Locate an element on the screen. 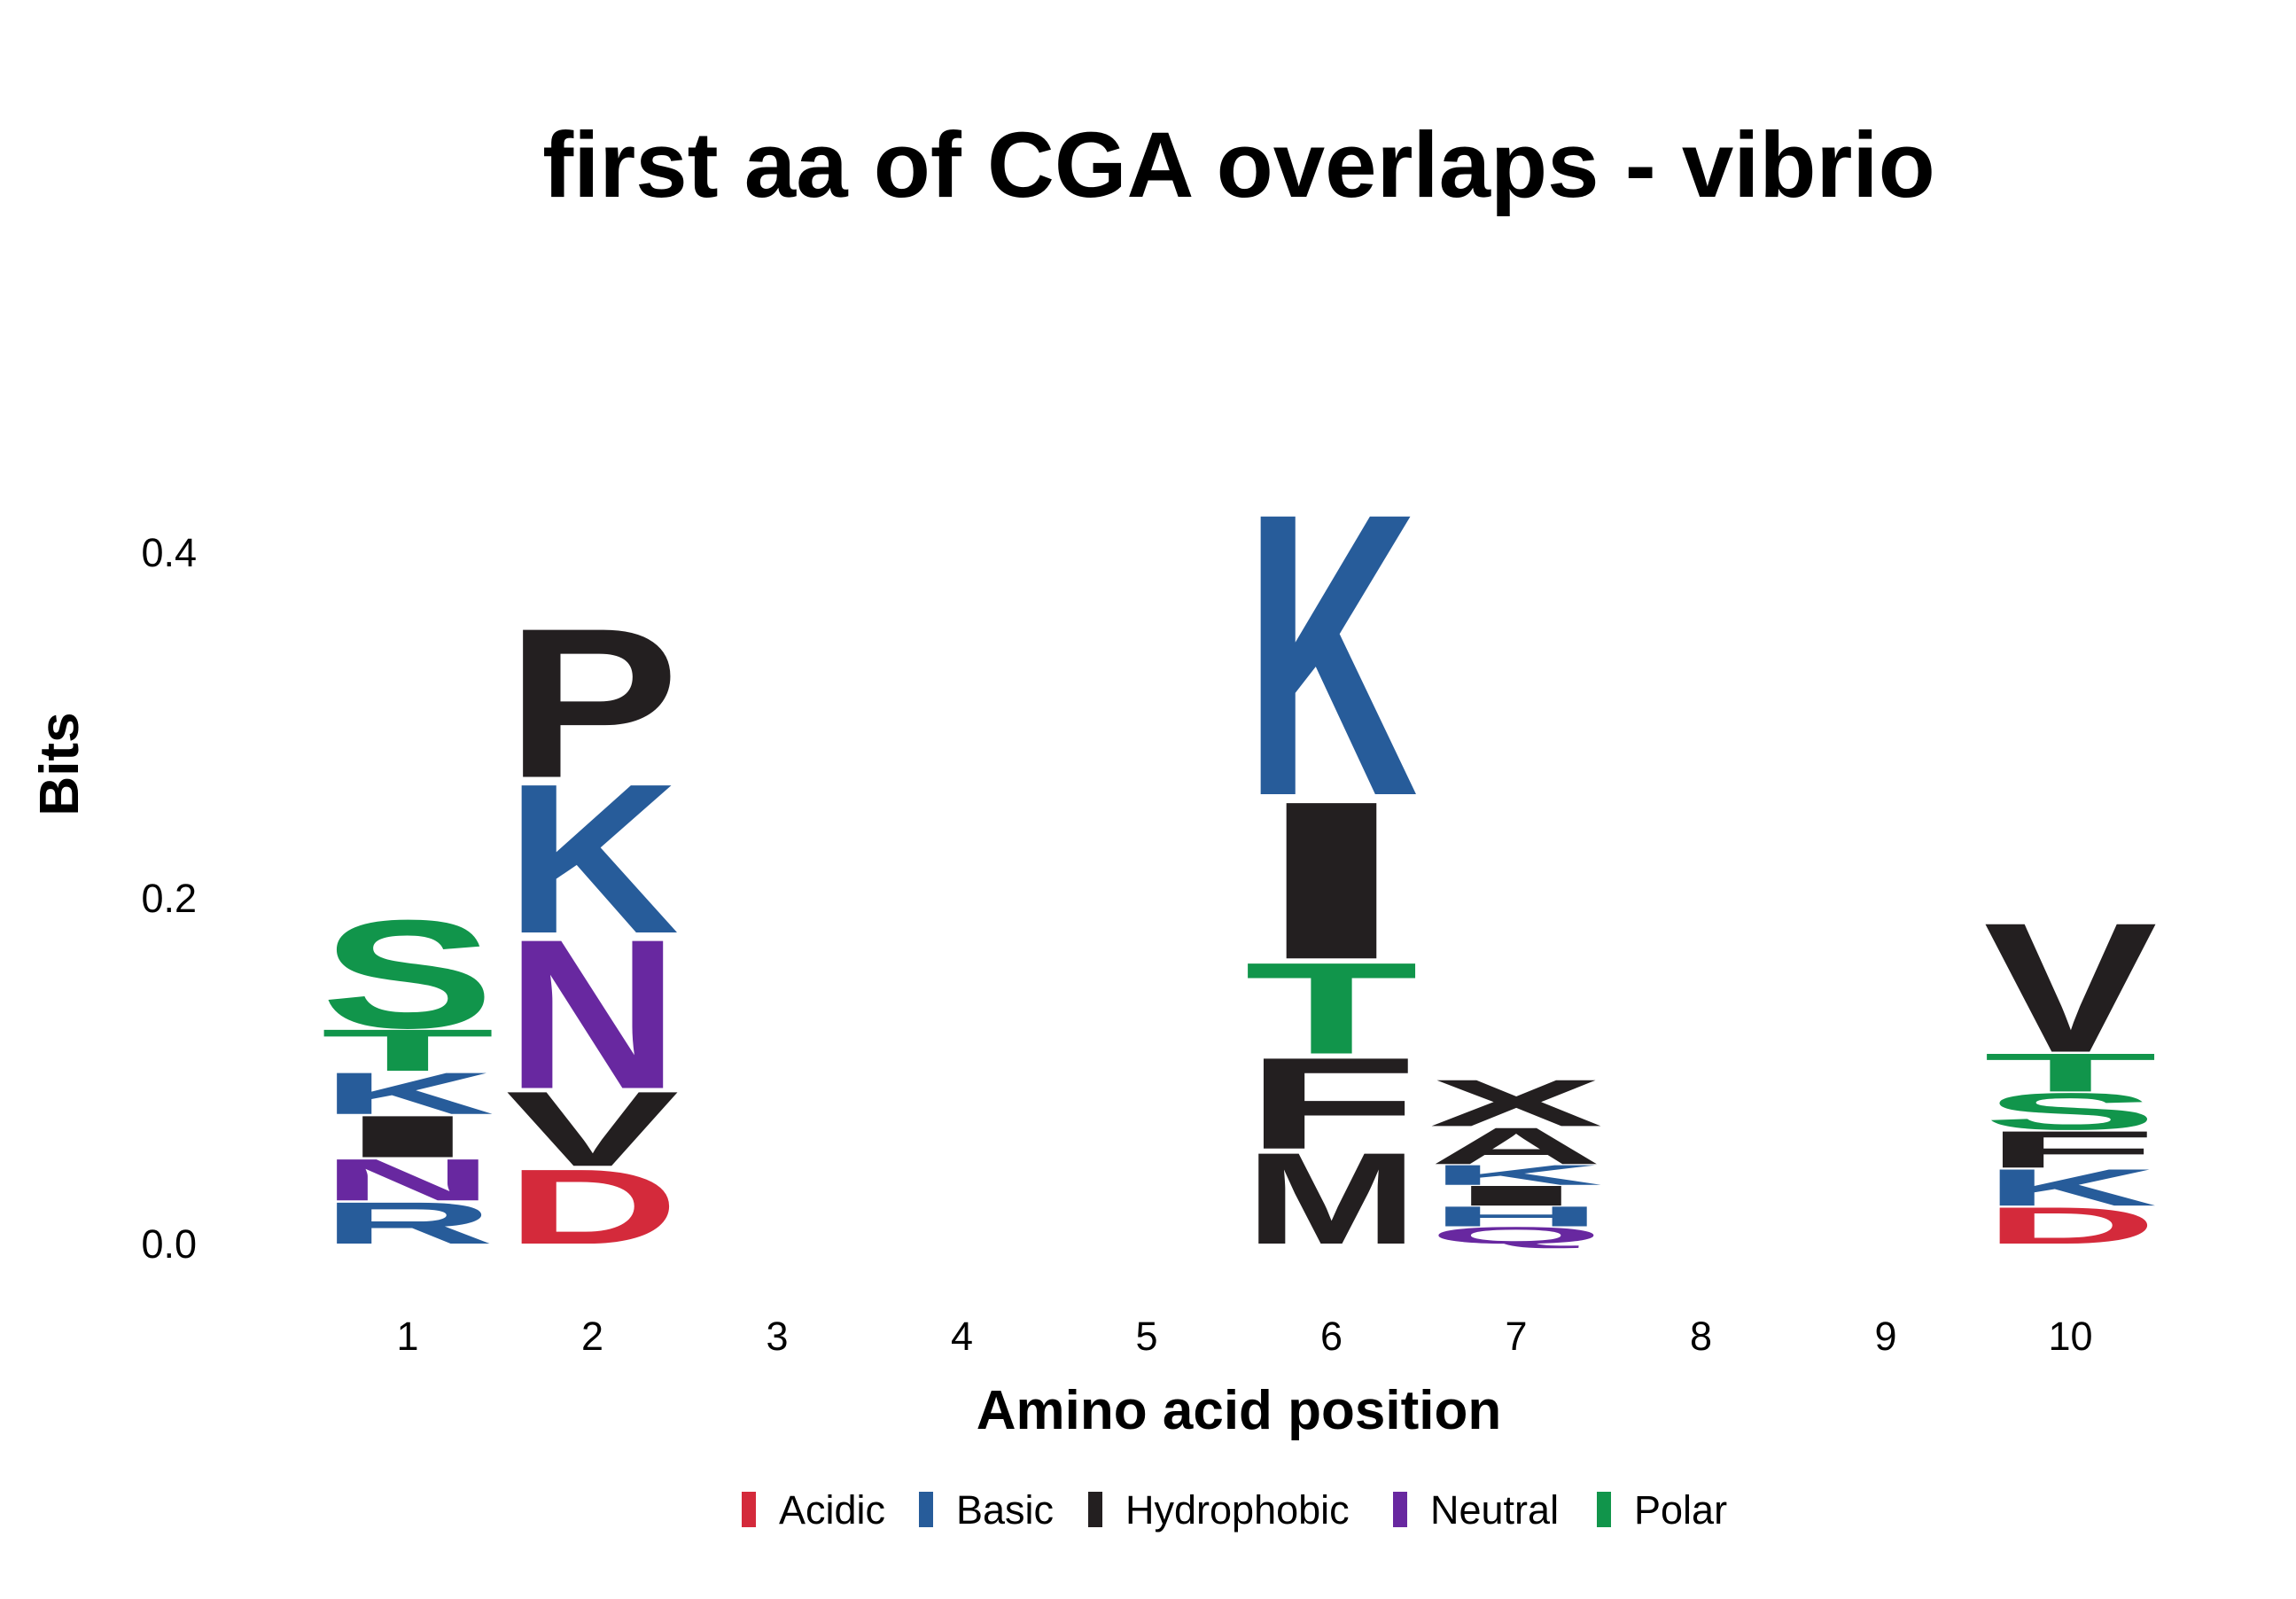 The height and width of the screenshot is (1599, 2296). logo-letter-m: M is located at coordinates (1332, 1198).